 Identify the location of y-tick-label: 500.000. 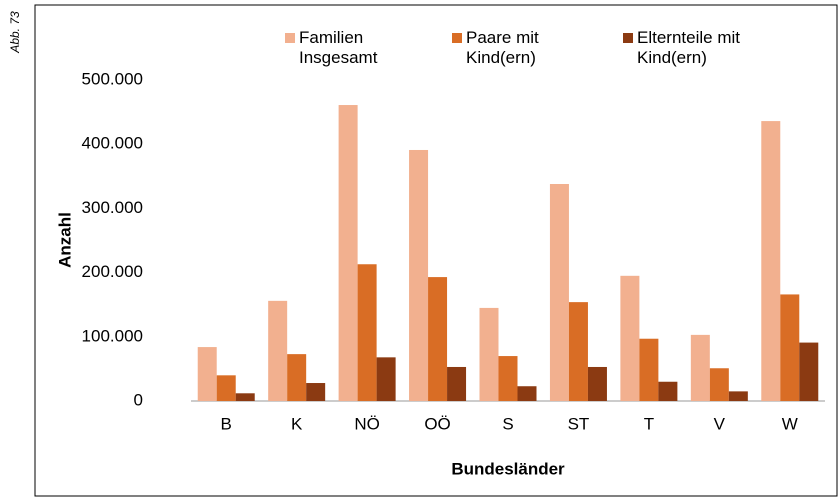
(112, 78).